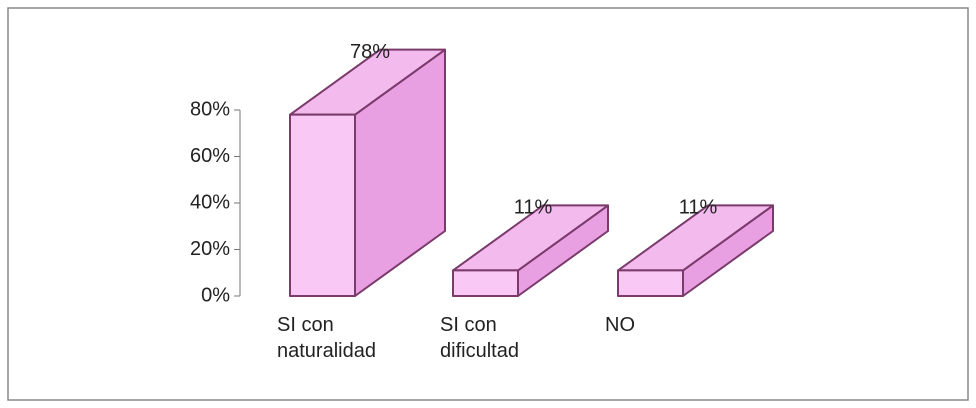  I want to click on x-tick-label: SI con dificultad, so click(479, 338).